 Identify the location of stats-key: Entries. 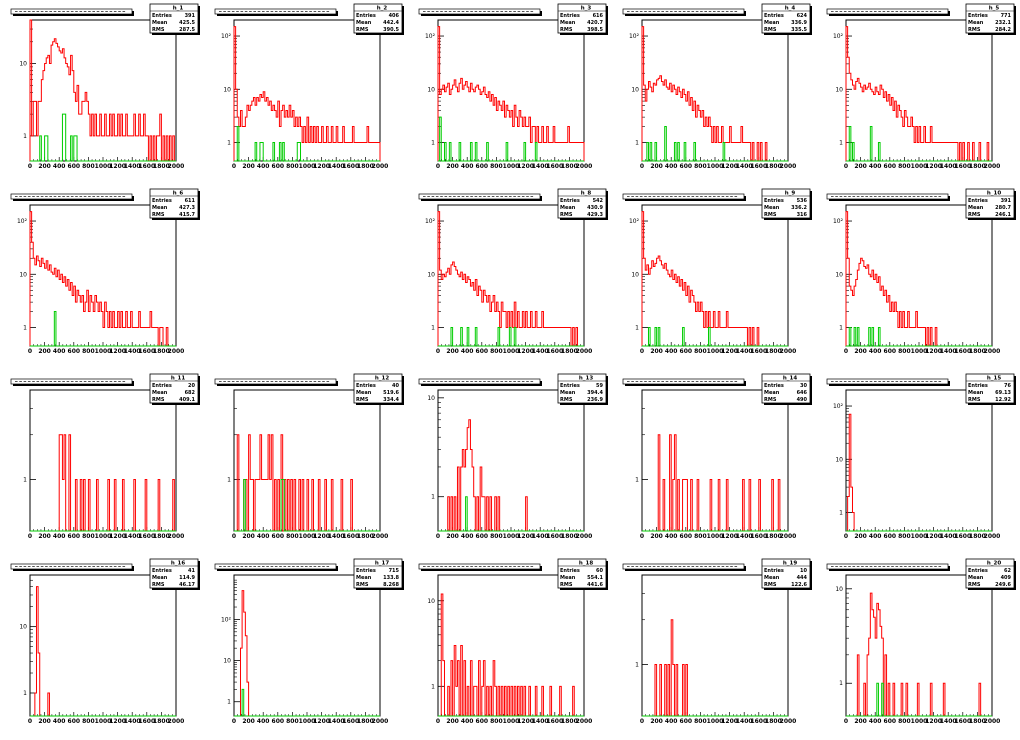
(978, 16).